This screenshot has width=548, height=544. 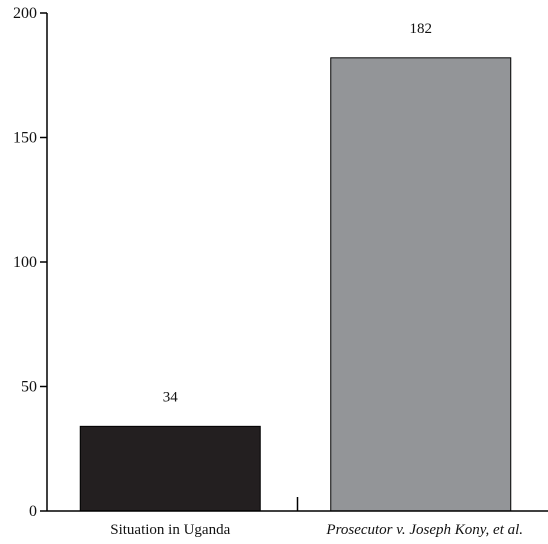 I want to click on y-tick-label: 0, so click(x=33, y=511).